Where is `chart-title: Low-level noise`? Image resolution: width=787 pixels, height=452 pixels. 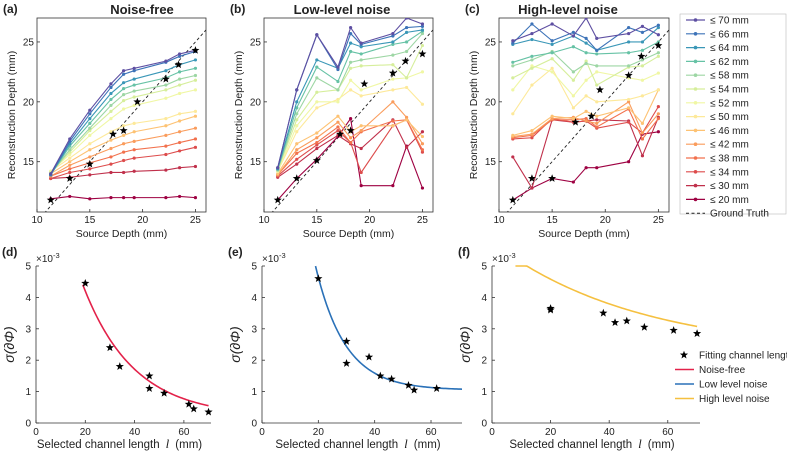
chart-title: Low-level noise is located at coordinates (342, 9).